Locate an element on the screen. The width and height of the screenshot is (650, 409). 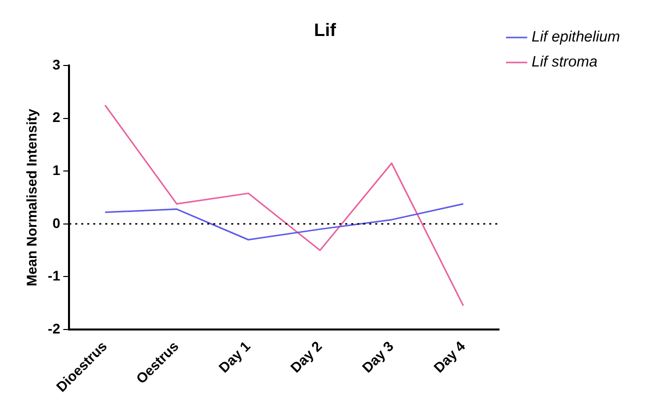
y-tick-label: 2 is located at coordinates (56, 117).